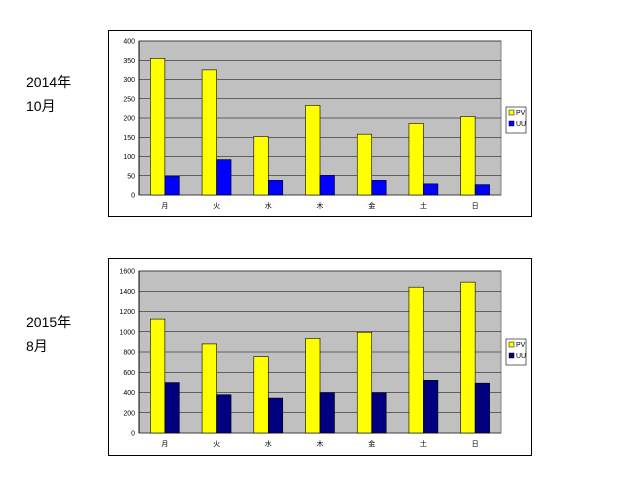 The image size is (640, 480). I want to click on y-tick-label: 1200, so click(127, 312).